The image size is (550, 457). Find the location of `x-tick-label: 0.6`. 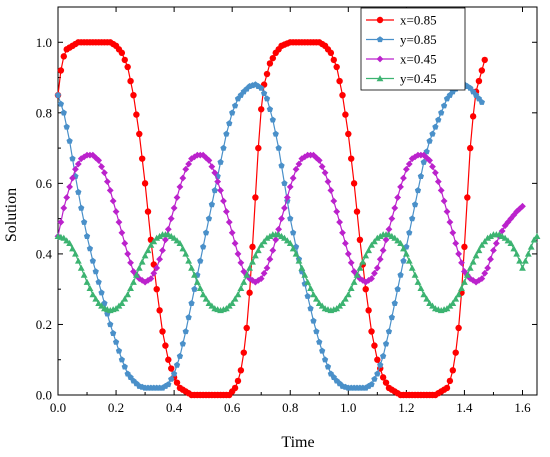

x-tick-label: 0.6 is located at coordinates (232, 407).